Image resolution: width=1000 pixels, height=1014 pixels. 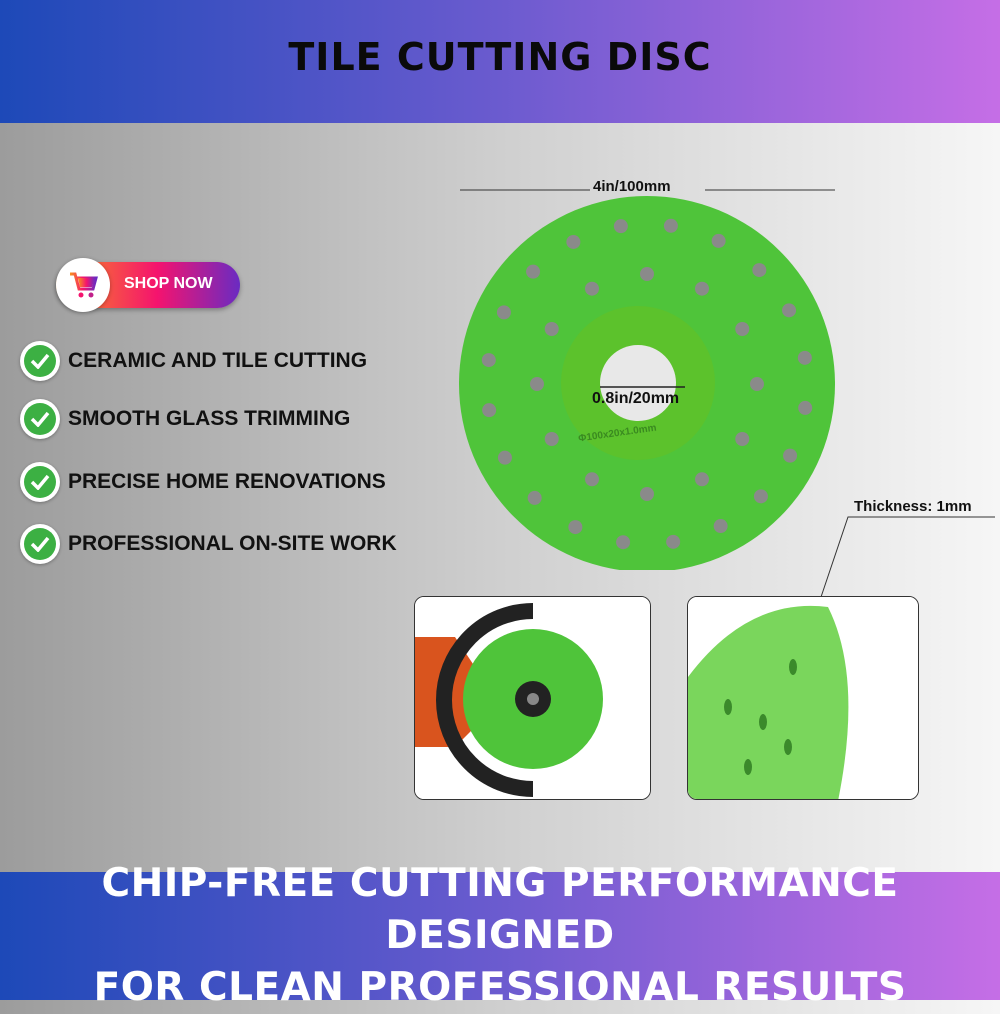 What do you see at coordinates (203, 482) in the screenshot?
I see `feature-item: PRECISE HOME RENOVATIONS` at bounding box center [203, 482].